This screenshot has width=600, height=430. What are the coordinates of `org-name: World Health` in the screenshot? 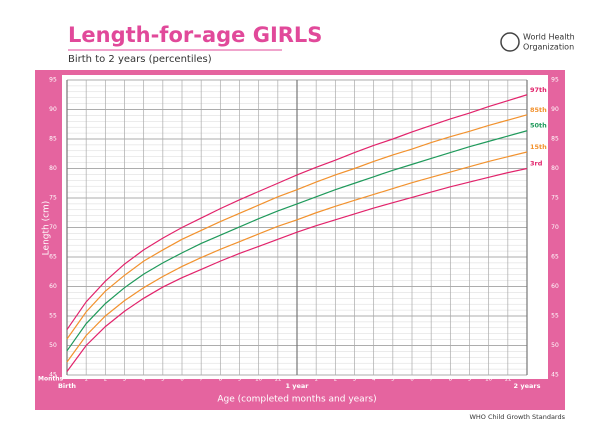 It's located at (549, 37).